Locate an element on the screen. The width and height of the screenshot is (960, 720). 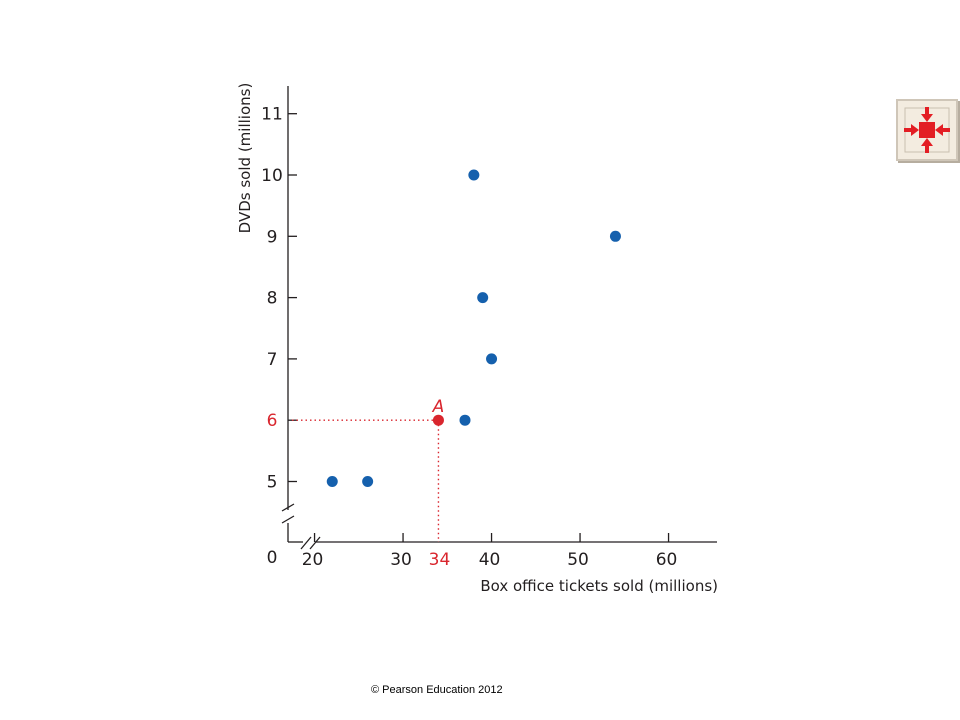
highlight-guides: A 34 is located at coordinates (371, 483).